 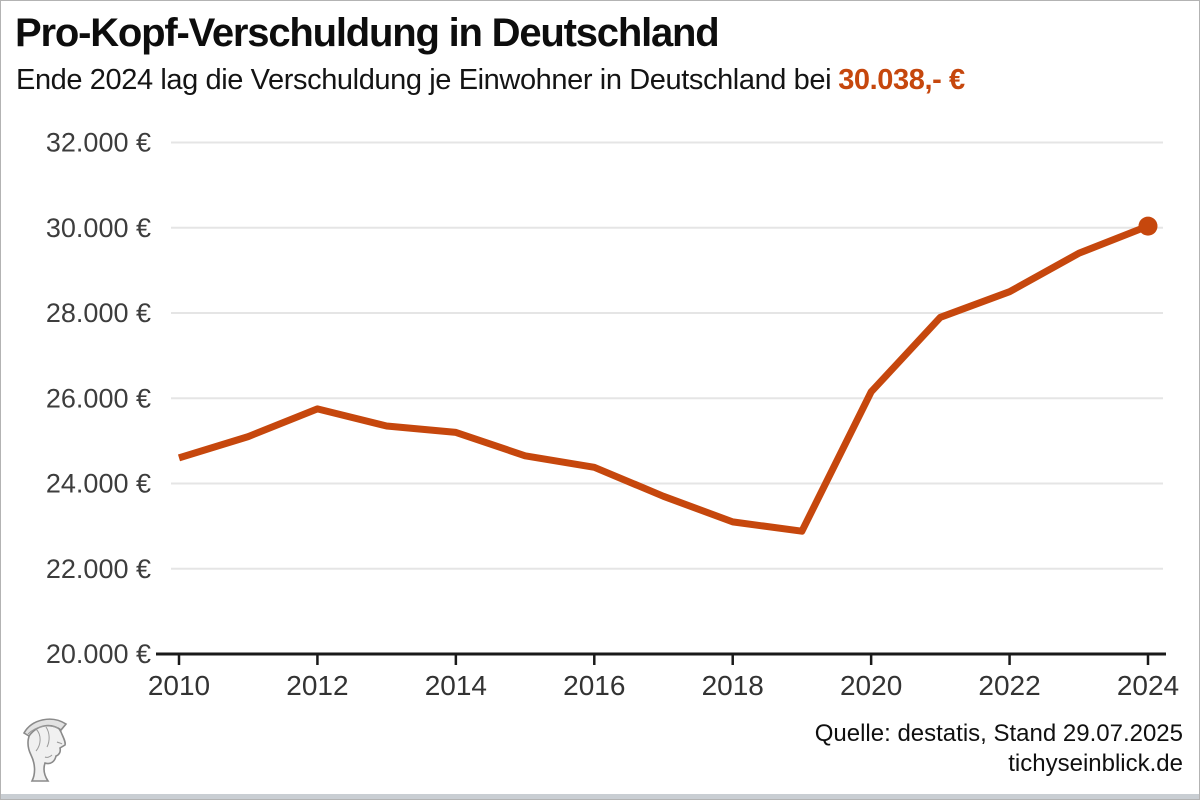 What do you see at coordinates (317, 685) in the screenshot?
I see `x-tick-label: 2012` at bounding box center [317, 685].